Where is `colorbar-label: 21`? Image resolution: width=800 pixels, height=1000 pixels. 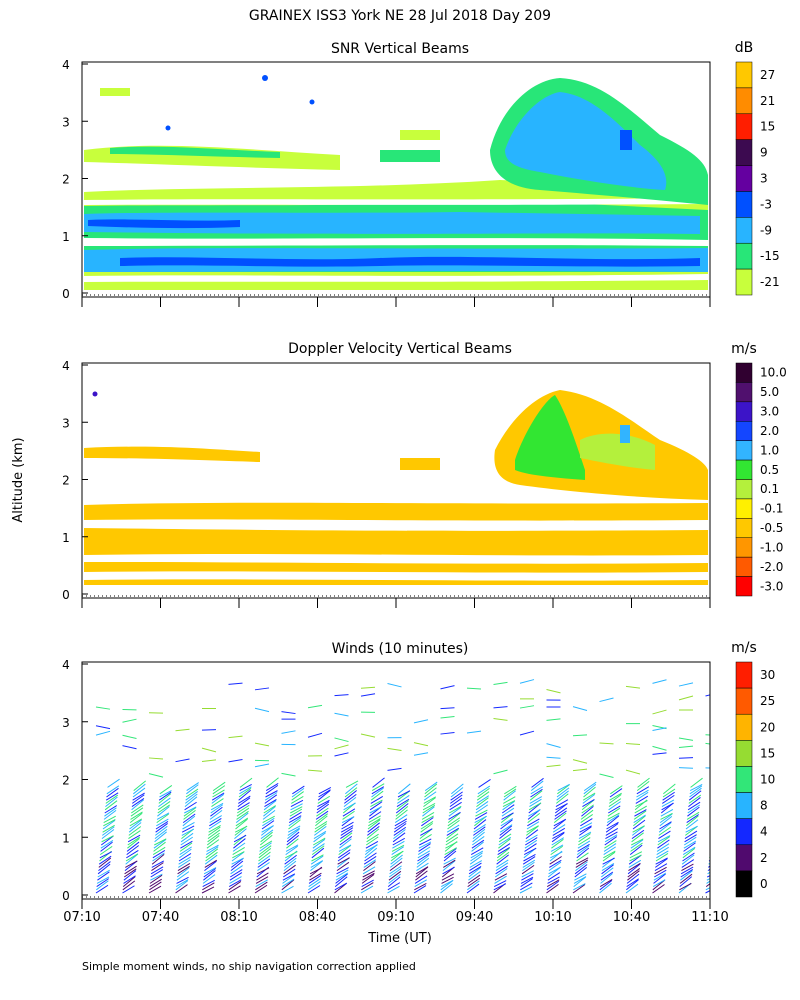 colorbar-label: 21 is located at coordinates (767, 101).